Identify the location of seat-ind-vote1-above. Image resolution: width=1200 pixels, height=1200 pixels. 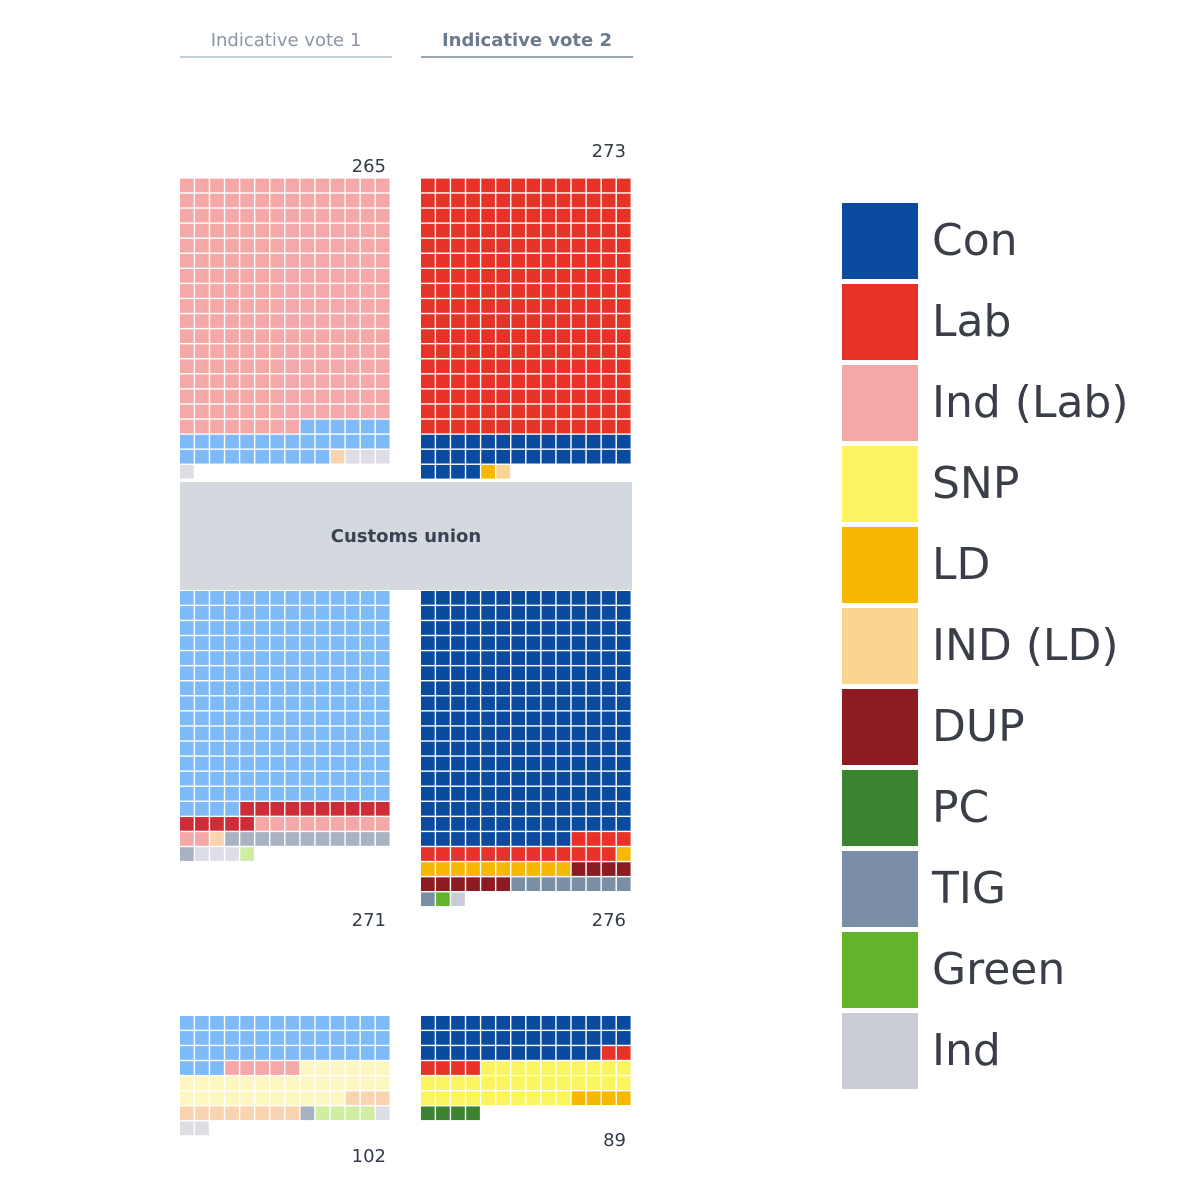
(187, 471).